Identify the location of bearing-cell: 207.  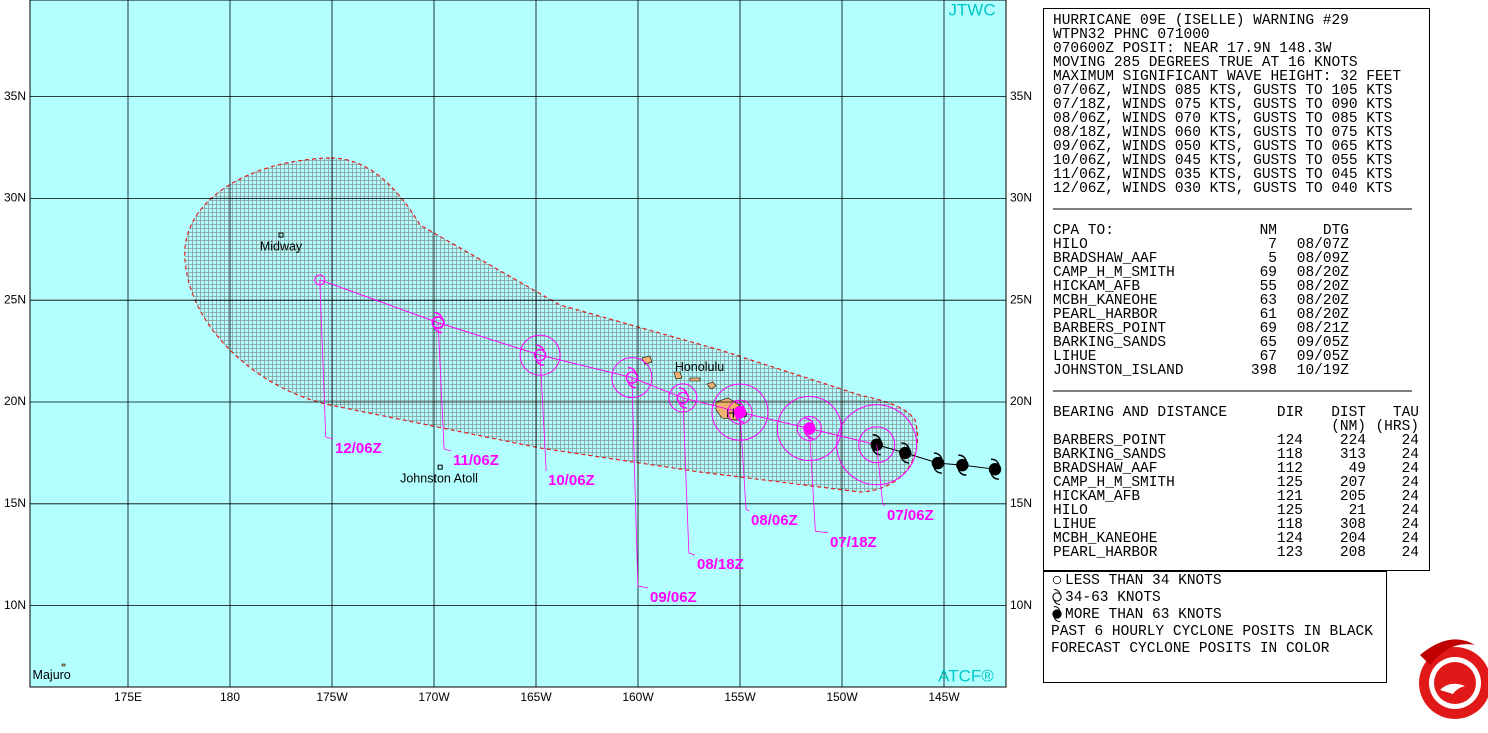
(1353, 483).